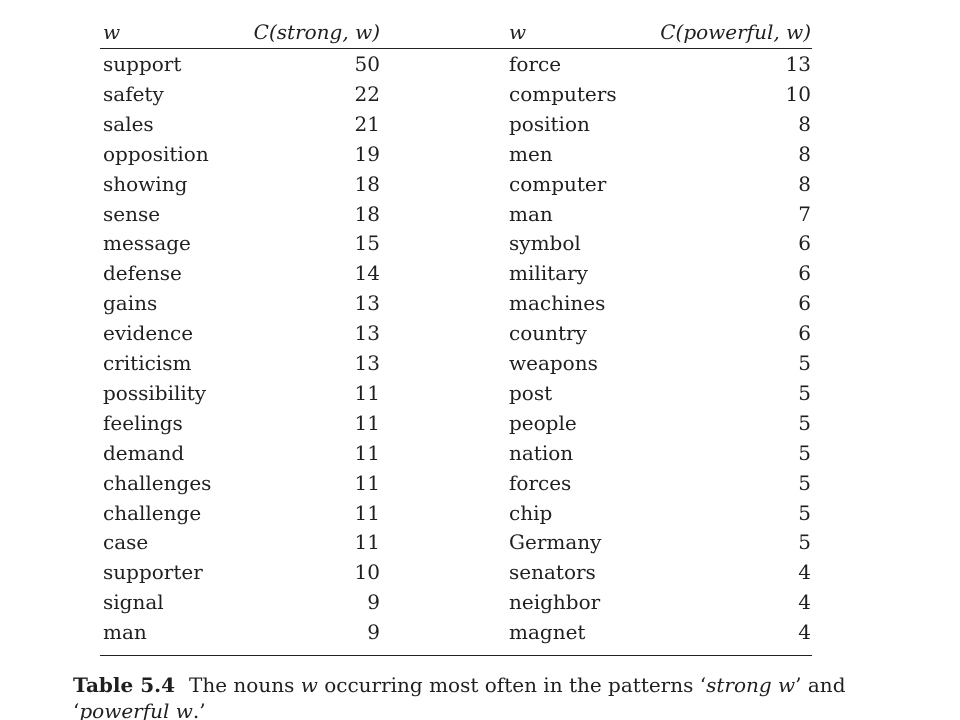 The width and height of the screenshot is (960, 720). What do you see at coordinates (112, 32) in the screenshot?
I see `header-w-left: w` at bounding box center [112, 32].